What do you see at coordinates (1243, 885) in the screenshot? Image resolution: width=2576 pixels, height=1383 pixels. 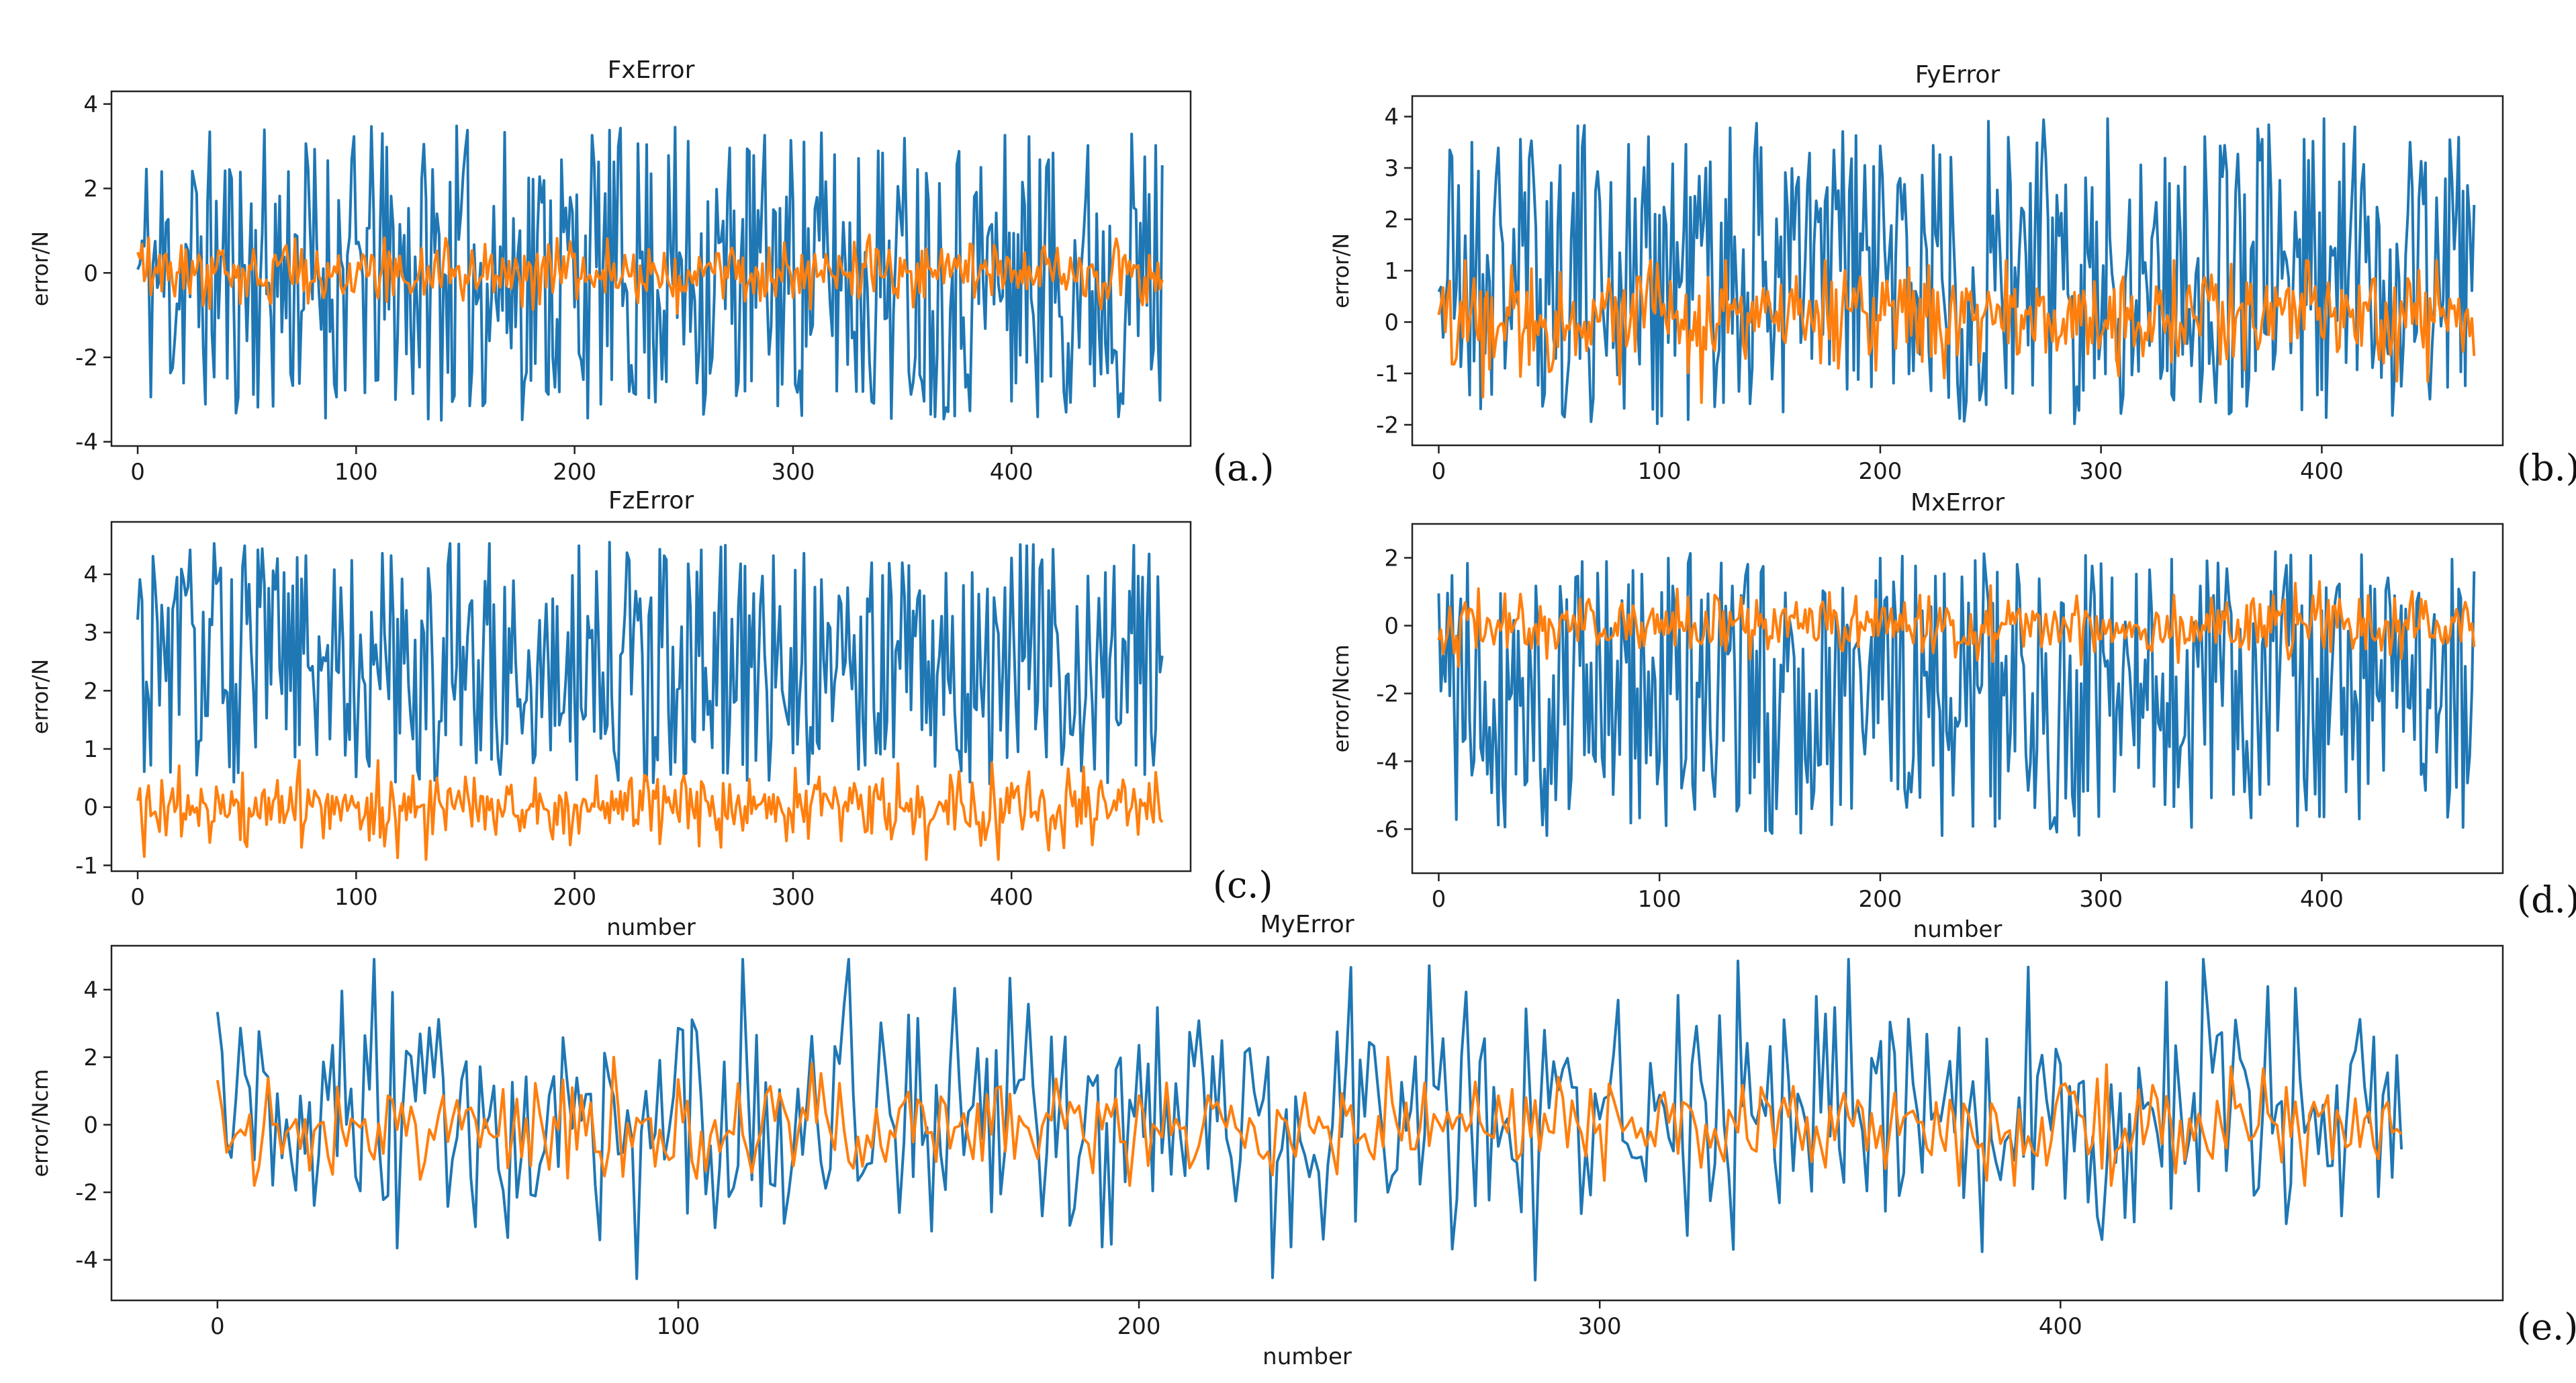 I see `panel-tag: (c.)` at bounding box center [1243, 885].